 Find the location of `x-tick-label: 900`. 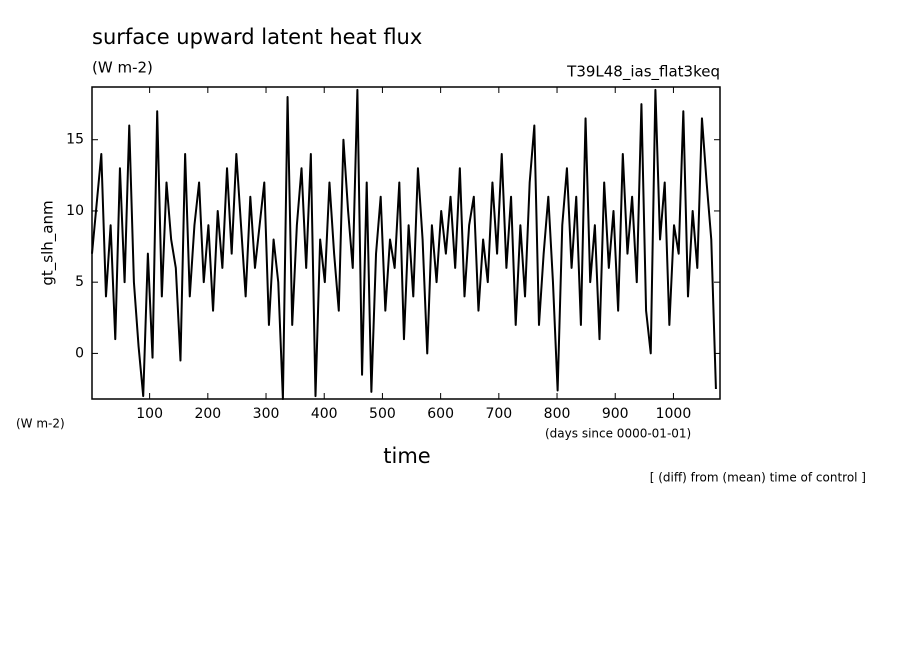

x-tick-label: 900 is located at coordinates (615, 414).